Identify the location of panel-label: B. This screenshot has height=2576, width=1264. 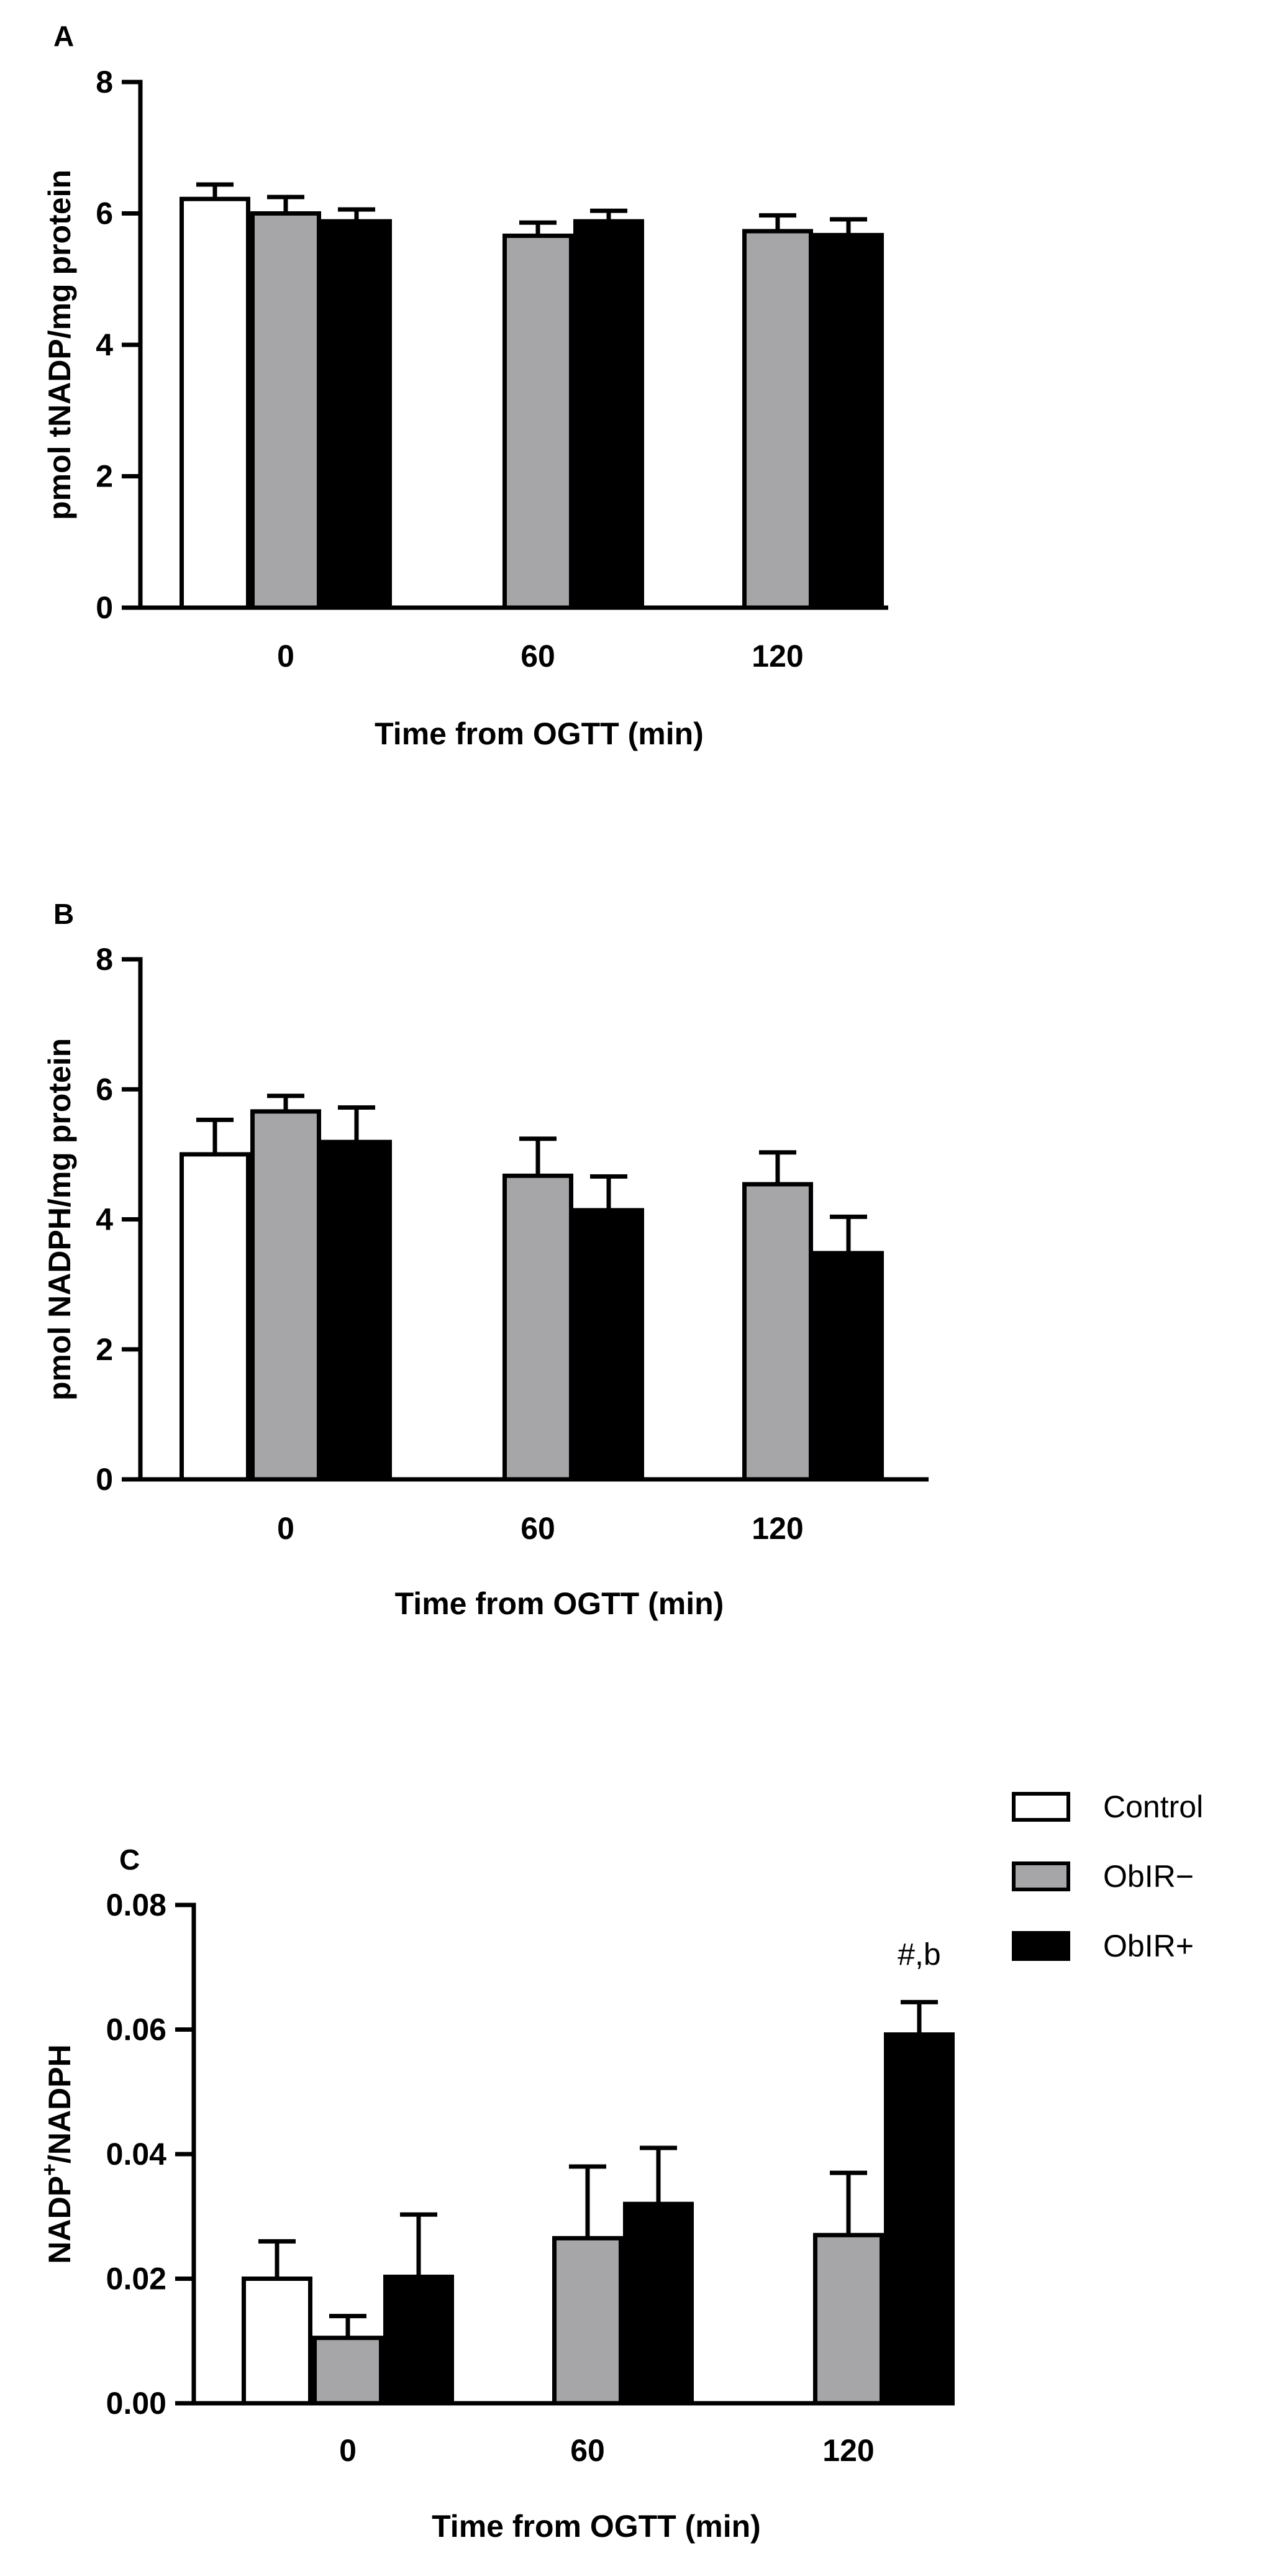
(63, 914).